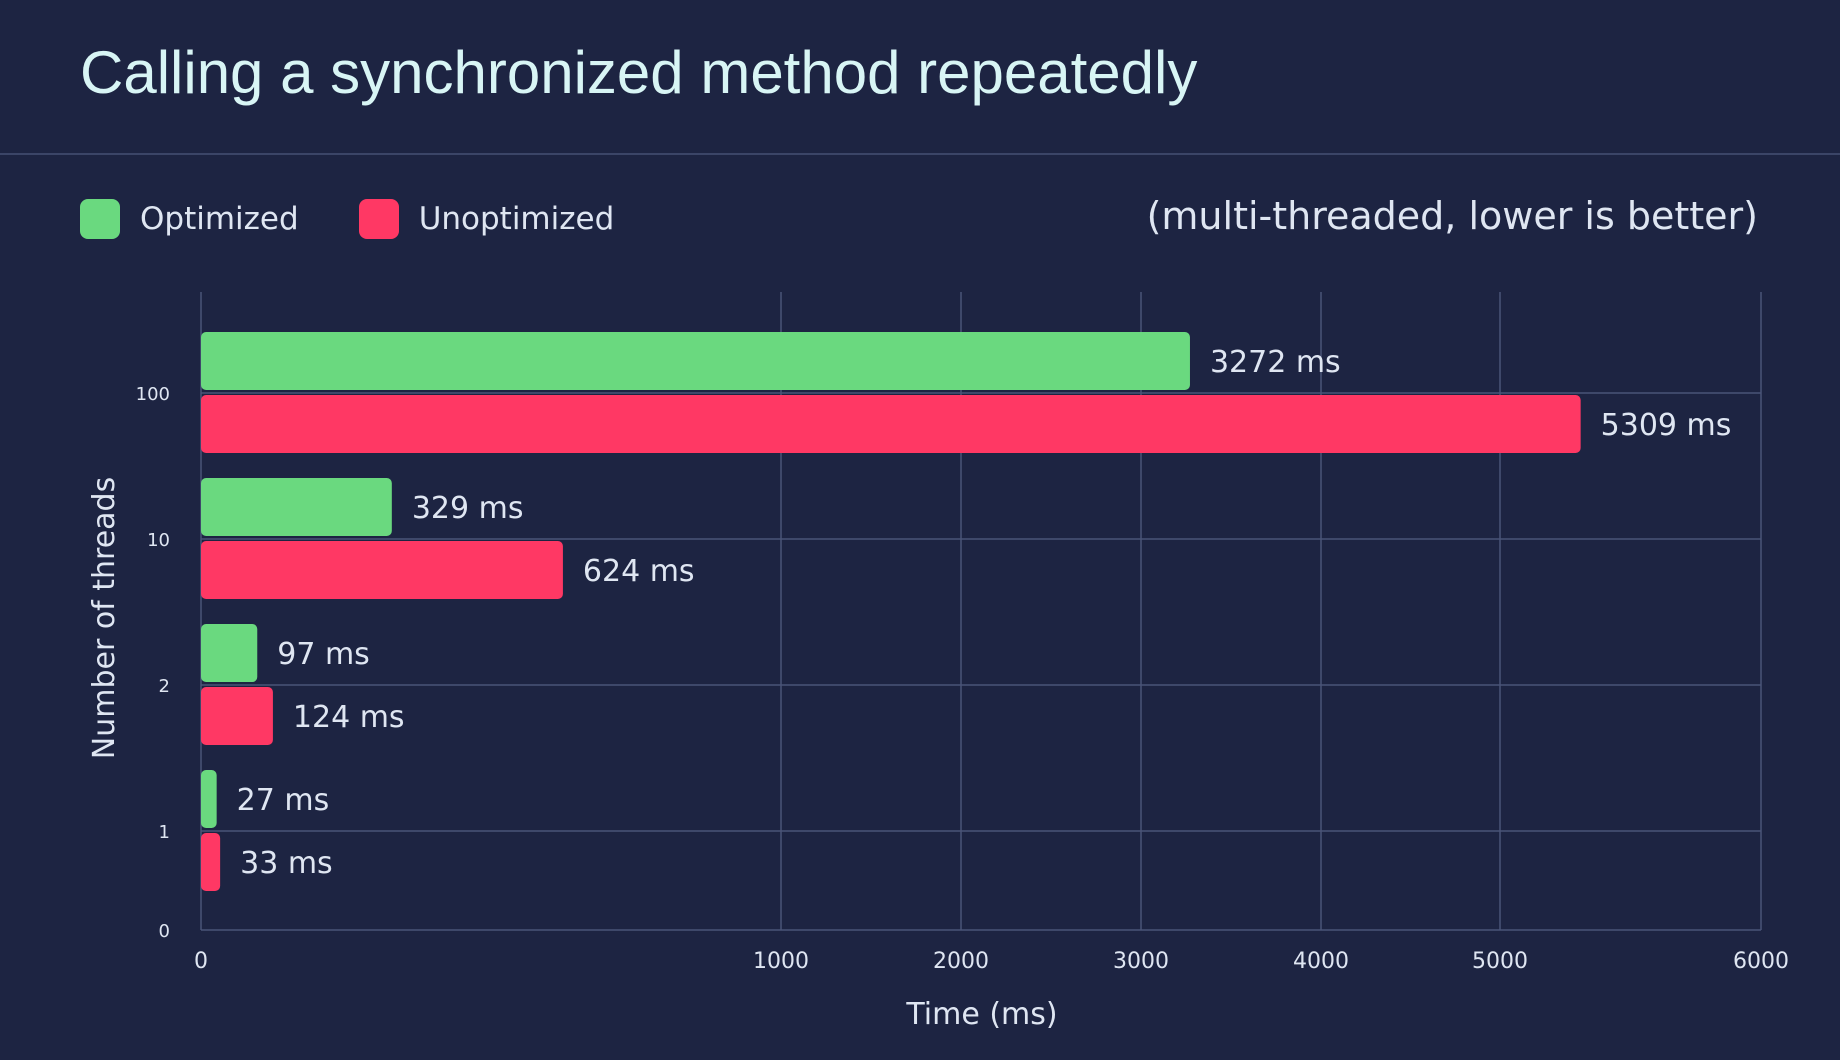  What do you see at coordinates (164, 686) in the screenshot?
I see `y-tick-label: 2` at bounding box center [164, 686].